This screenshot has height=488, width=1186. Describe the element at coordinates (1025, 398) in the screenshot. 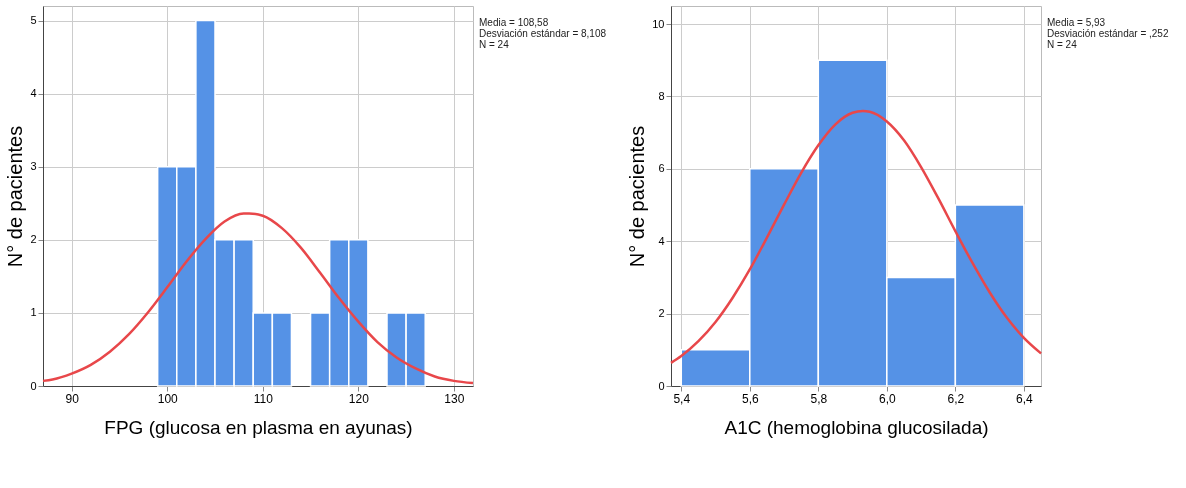

I see `x-tick-label: 6,4` at that location.